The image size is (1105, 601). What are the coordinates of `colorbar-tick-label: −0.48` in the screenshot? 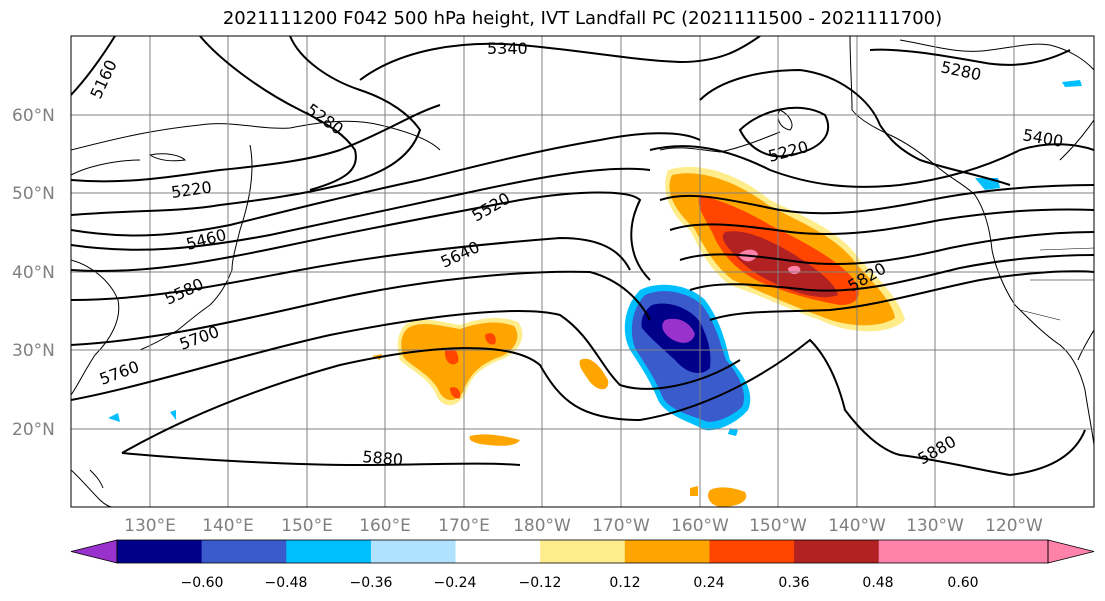 It's located at (286, 583).